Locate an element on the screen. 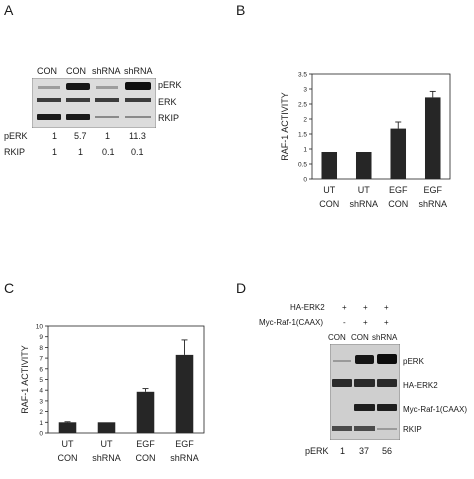 This screenshot has width=474, height=479. panel-a-letter: A is located at coordinates (9, 10).